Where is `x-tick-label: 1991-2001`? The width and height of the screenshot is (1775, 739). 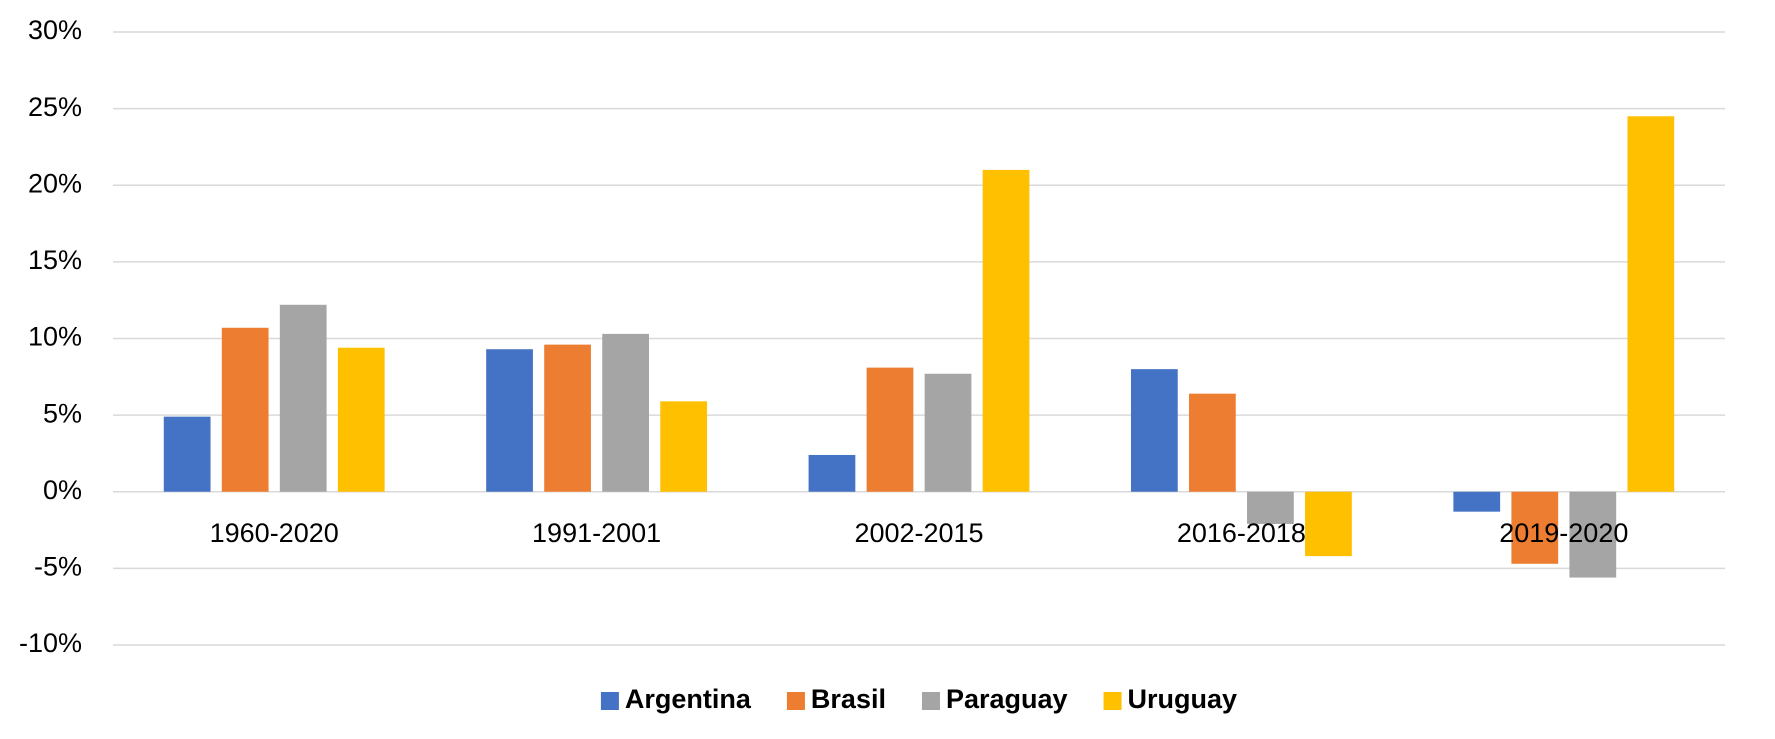 x-tick-label: 1991-2001 is located at coordinates (596, 533).